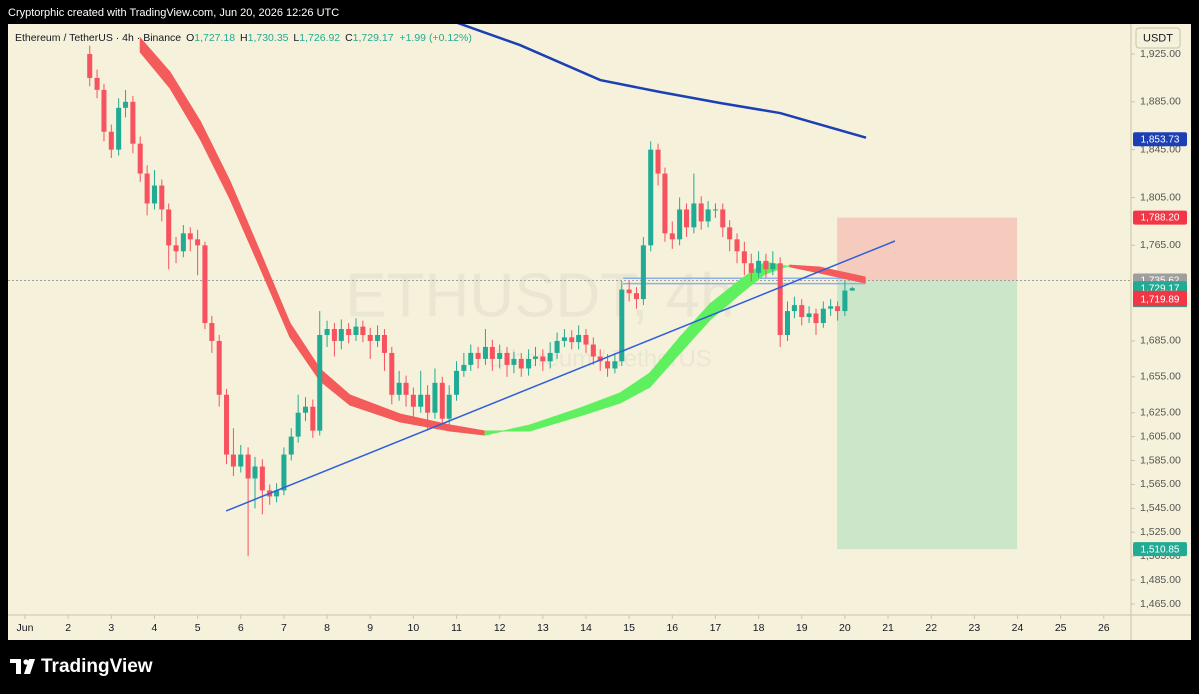 The width and height of the screenshot is (1199, 694). I want to click on price-badge, so click(1160, 139).